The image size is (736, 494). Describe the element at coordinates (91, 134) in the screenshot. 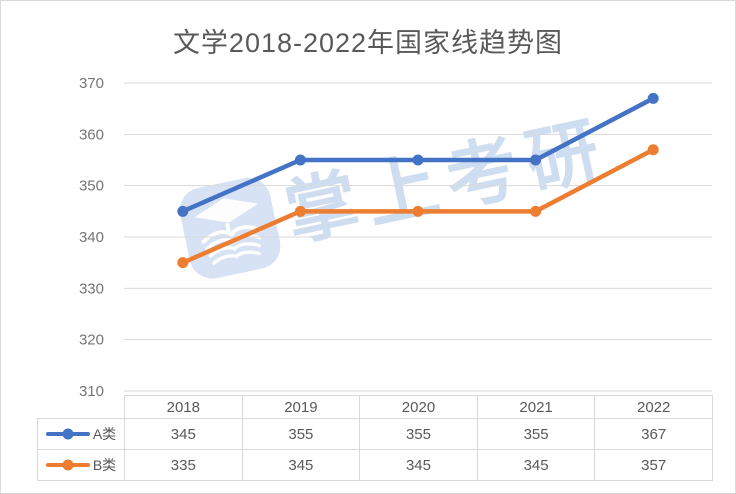

I see `y-tick-label: 360` at that location.